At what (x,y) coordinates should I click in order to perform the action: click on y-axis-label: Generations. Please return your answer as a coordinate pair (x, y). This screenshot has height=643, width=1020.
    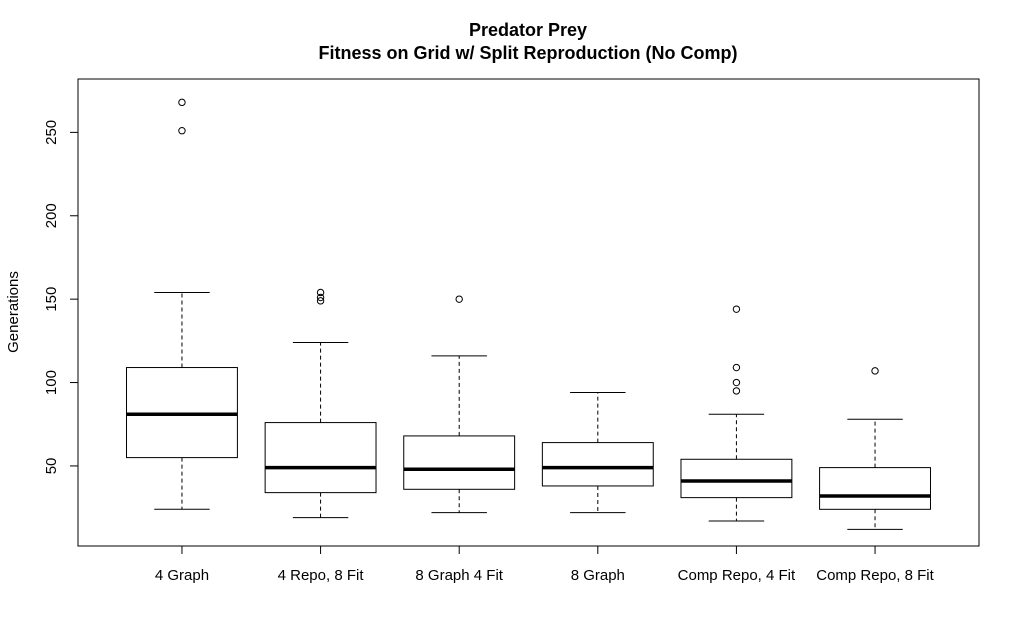
    Looking at the image, I should click on (13, 312).